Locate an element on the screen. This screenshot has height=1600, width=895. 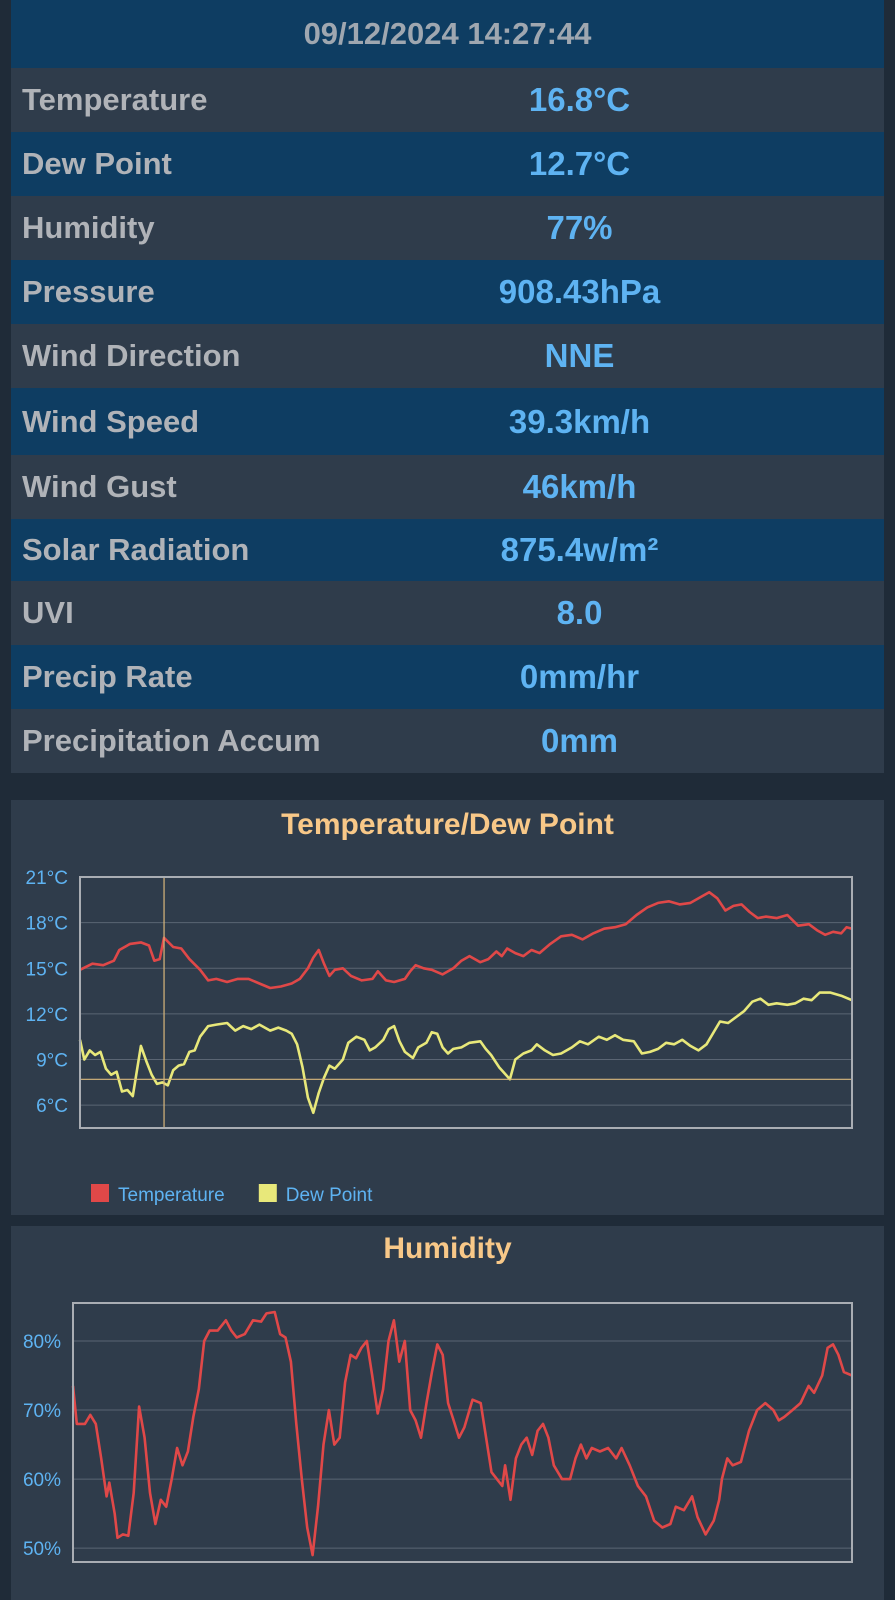
series-line-dew-point is located at coordinates (465, 1053).